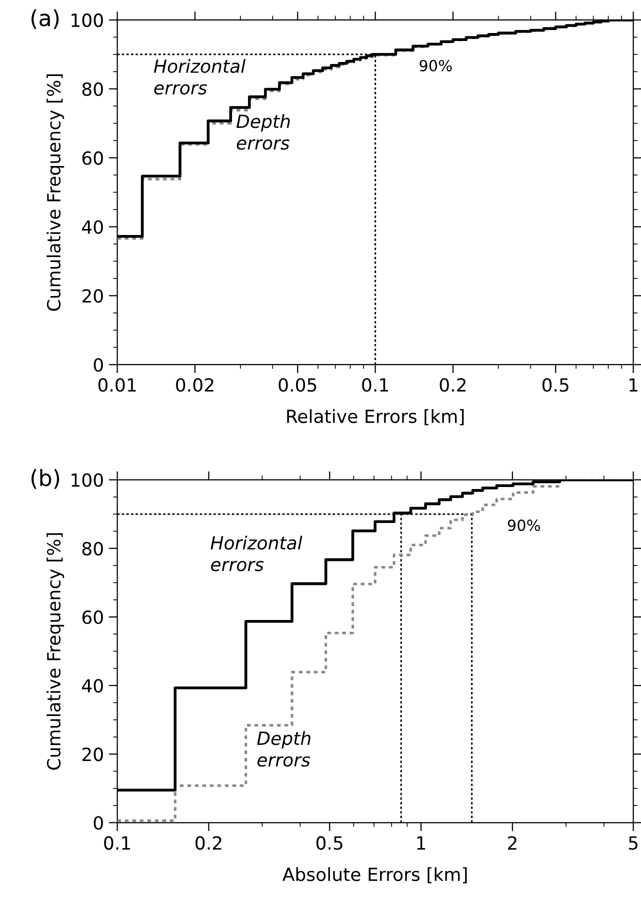 The image size is (641, 907). I want to click on x-tick-label: 2, so click(512, 843).